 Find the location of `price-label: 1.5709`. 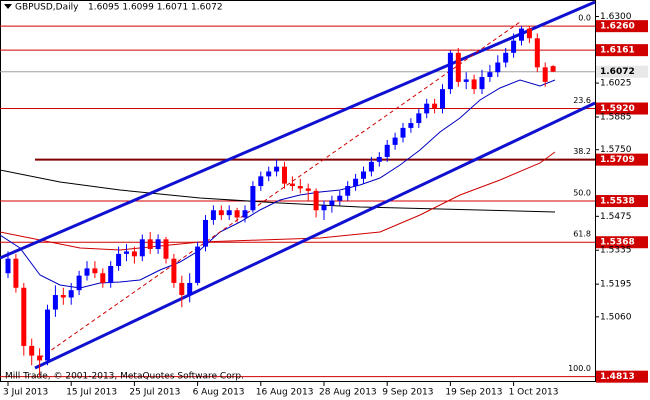

price-label: 1.5709 is located at coordinates (617, 160).